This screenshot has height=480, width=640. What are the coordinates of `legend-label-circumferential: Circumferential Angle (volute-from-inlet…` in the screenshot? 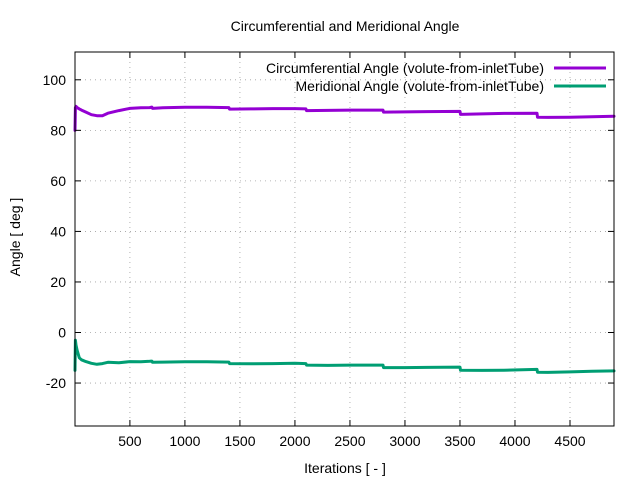 It's located at (405, 68).